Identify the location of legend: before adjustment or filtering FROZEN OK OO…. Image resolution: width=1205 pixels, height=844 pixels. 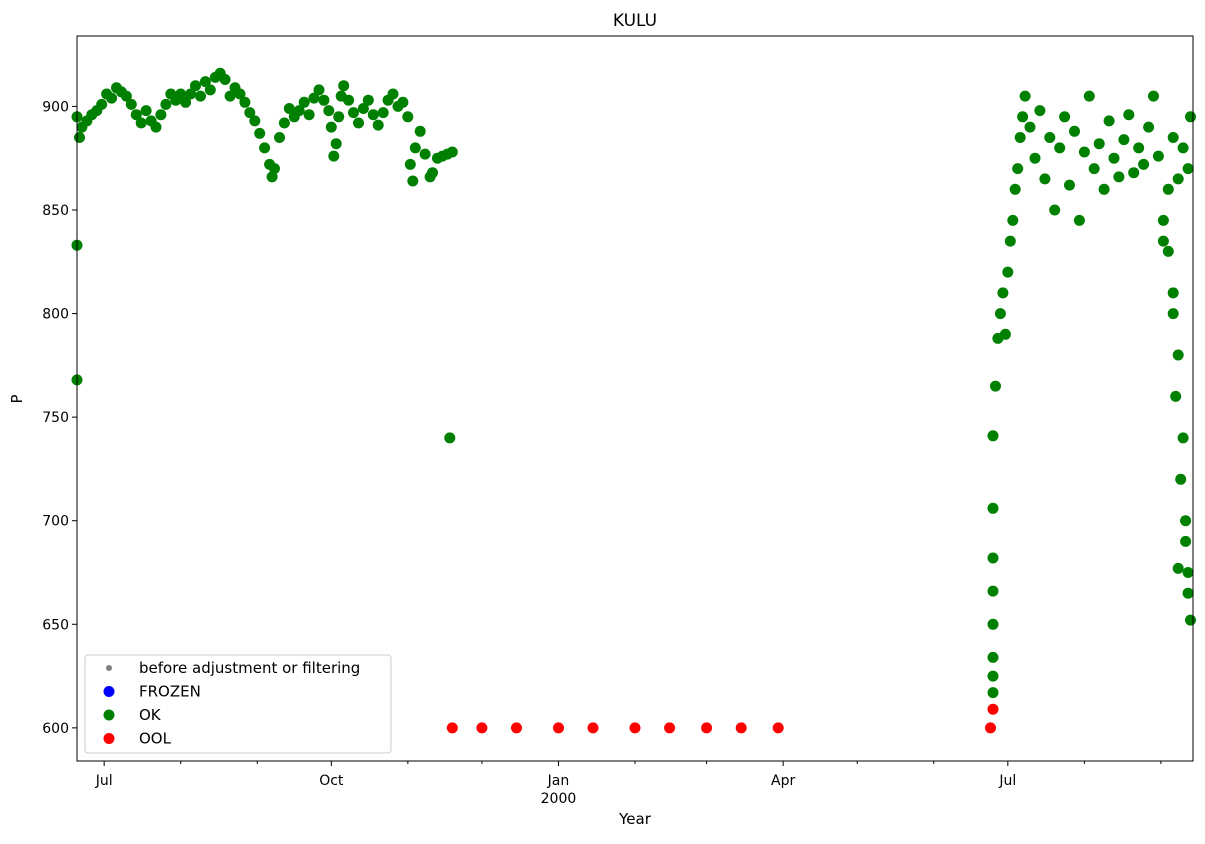
(238, 704).